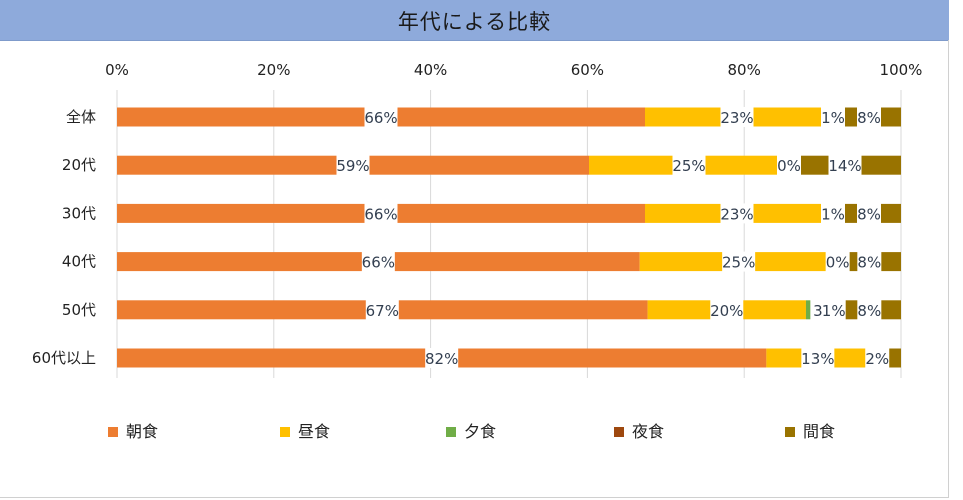  I want to click on title-bar: 年代による比較, so click(474, 20).